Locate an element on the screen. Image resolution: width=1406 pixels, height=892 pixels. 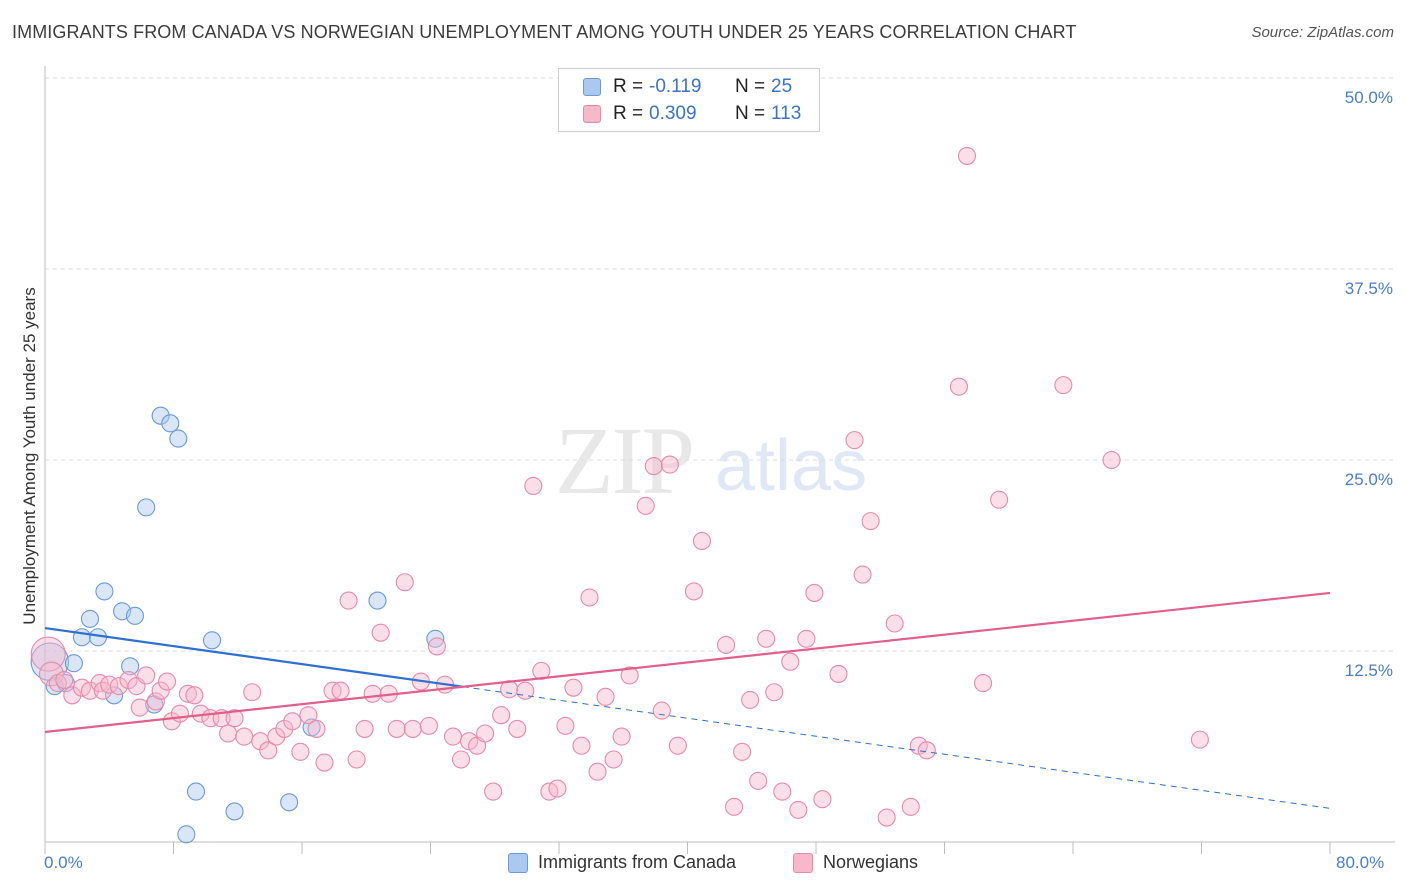
y-tick-label: 25.0% is located at coordinates (1368, 479).